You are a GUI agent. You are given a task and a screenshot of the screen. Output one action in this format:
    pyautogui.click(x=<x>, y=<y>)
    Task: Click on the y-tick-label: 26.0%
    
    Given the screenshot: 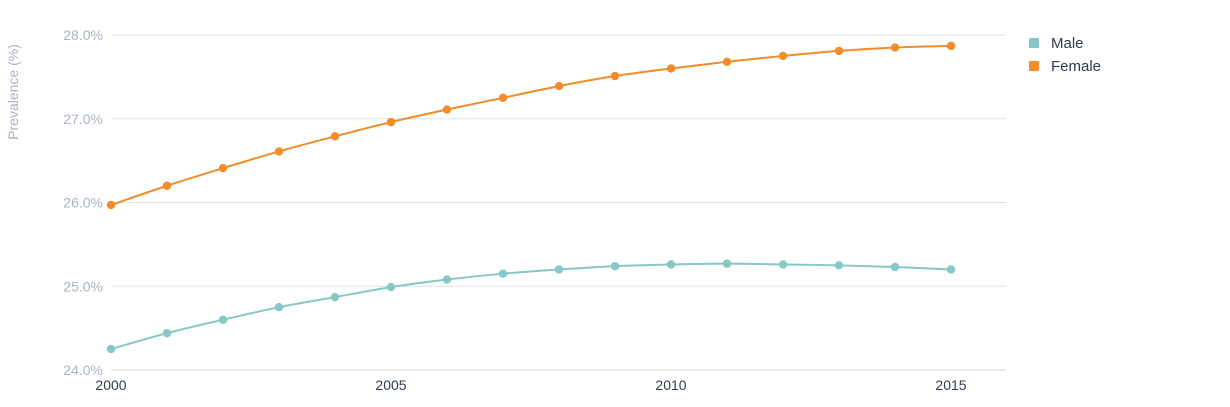 What is the action you would take?
    pyautogui.click(x=83, y=203)
    